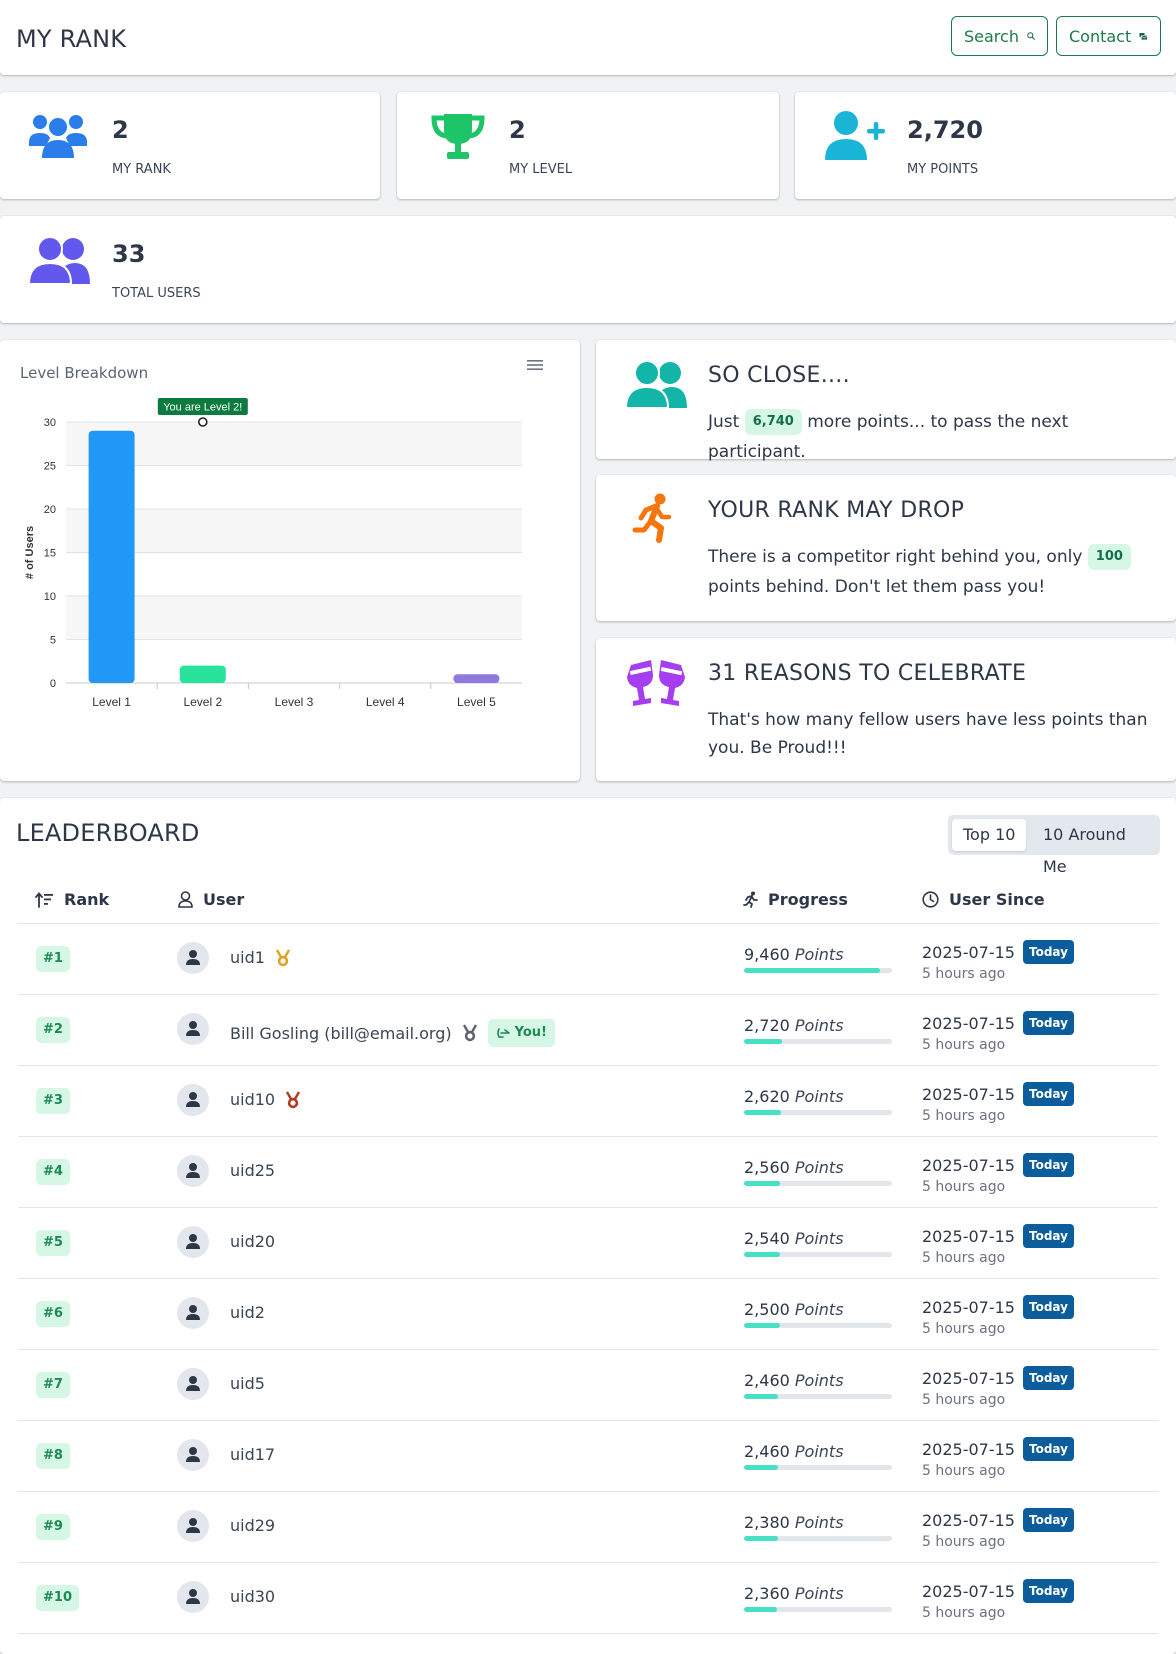  Describe the element at coordinates (53, 1243) in the screenshot. I see `rank-badge: #5` at that location.